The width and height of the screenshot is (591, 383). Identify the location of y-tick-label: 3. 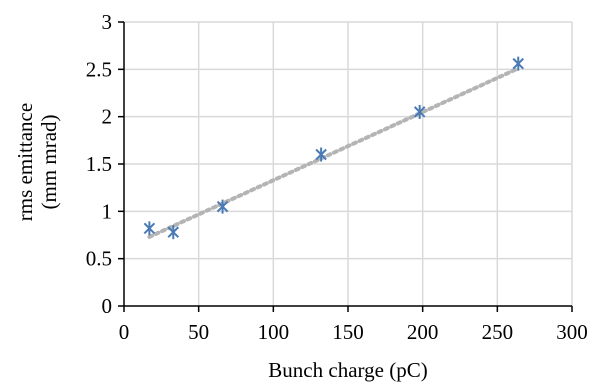
(107, 22).